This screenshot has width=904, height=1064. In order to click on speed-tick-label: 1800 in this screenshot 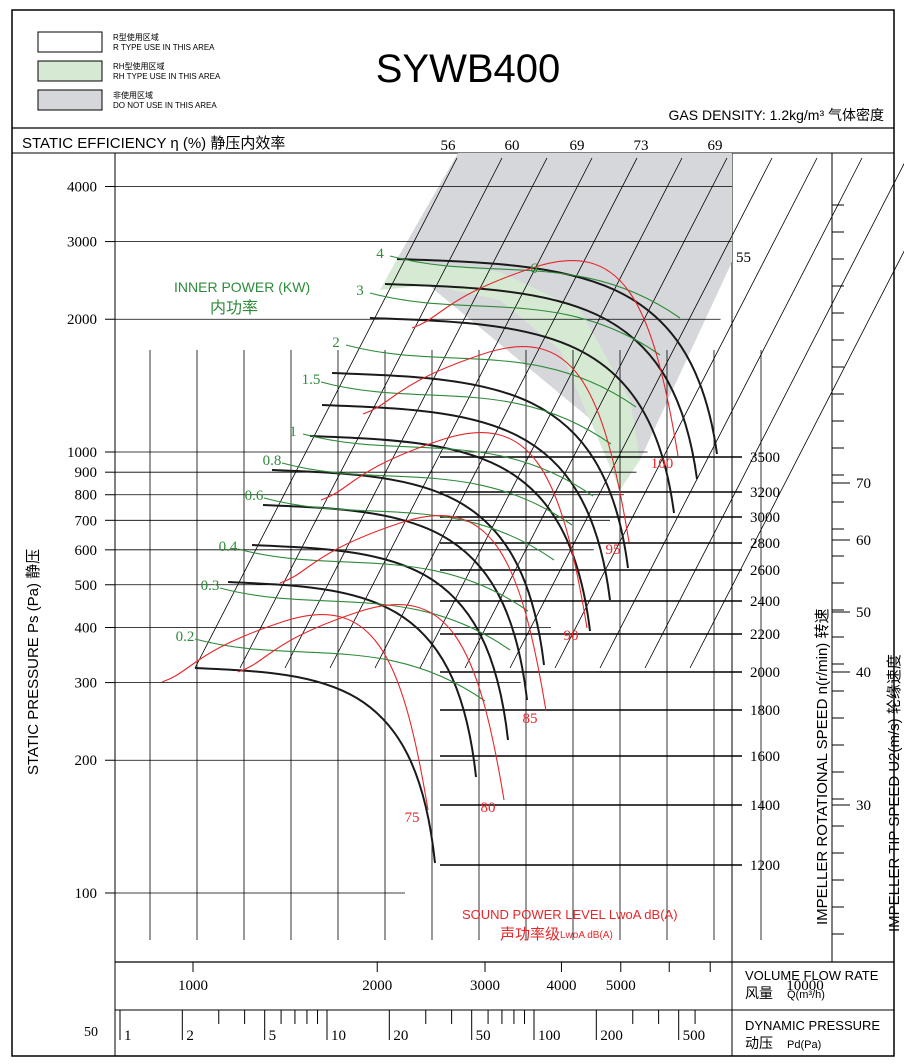, I will do `click(765, 711)`.